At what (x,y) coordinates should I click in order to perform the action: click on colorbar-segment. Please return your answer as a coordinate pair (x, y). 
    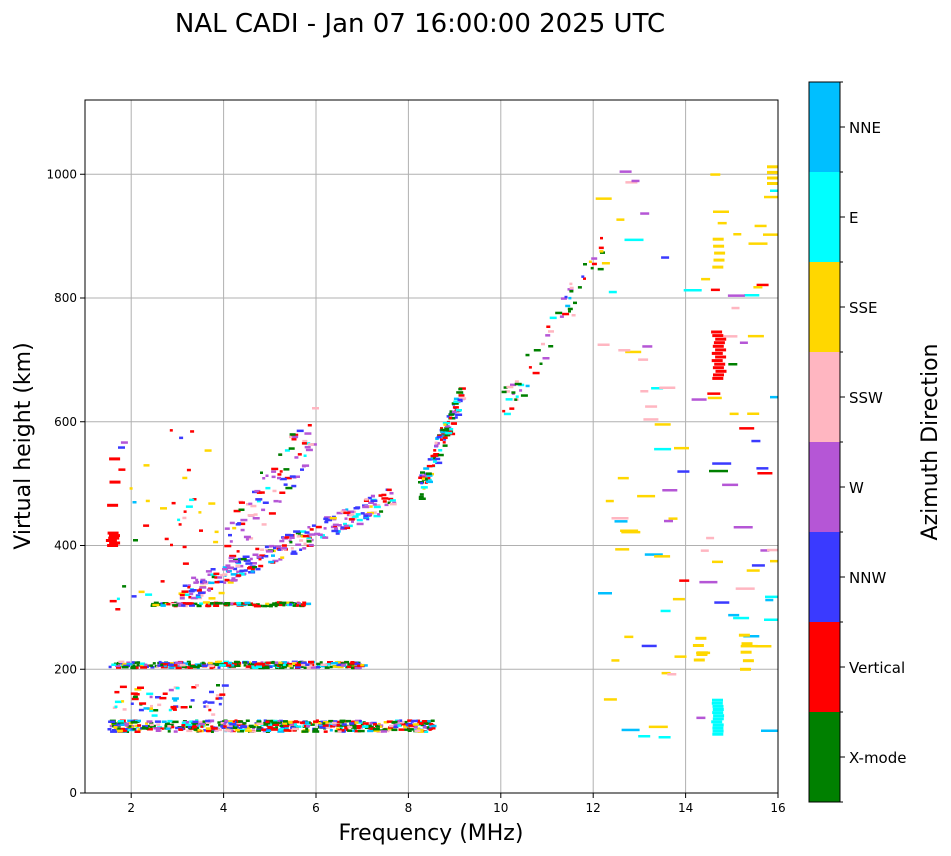
    Looking at the image, I should click on (824, 757).